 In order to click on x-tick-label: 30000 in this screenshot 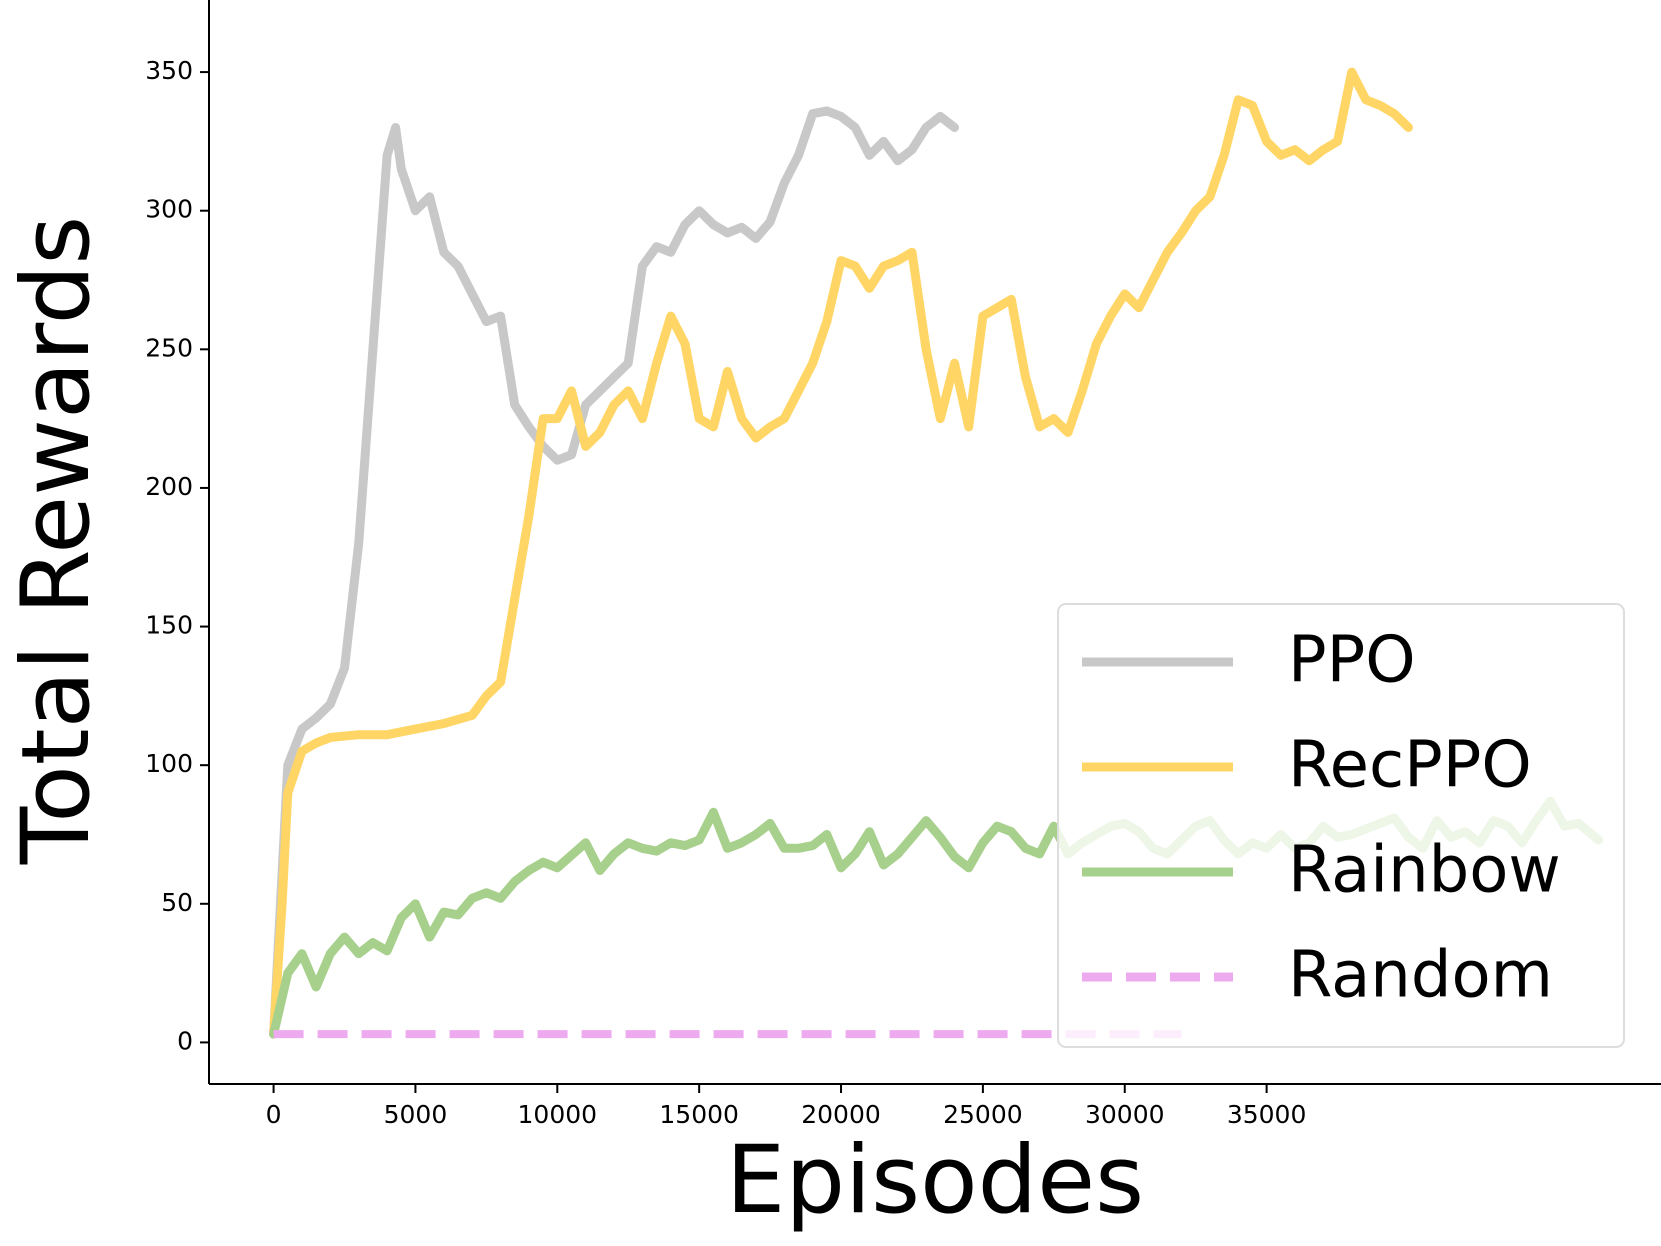, I will do `click(1125, 1114)`.